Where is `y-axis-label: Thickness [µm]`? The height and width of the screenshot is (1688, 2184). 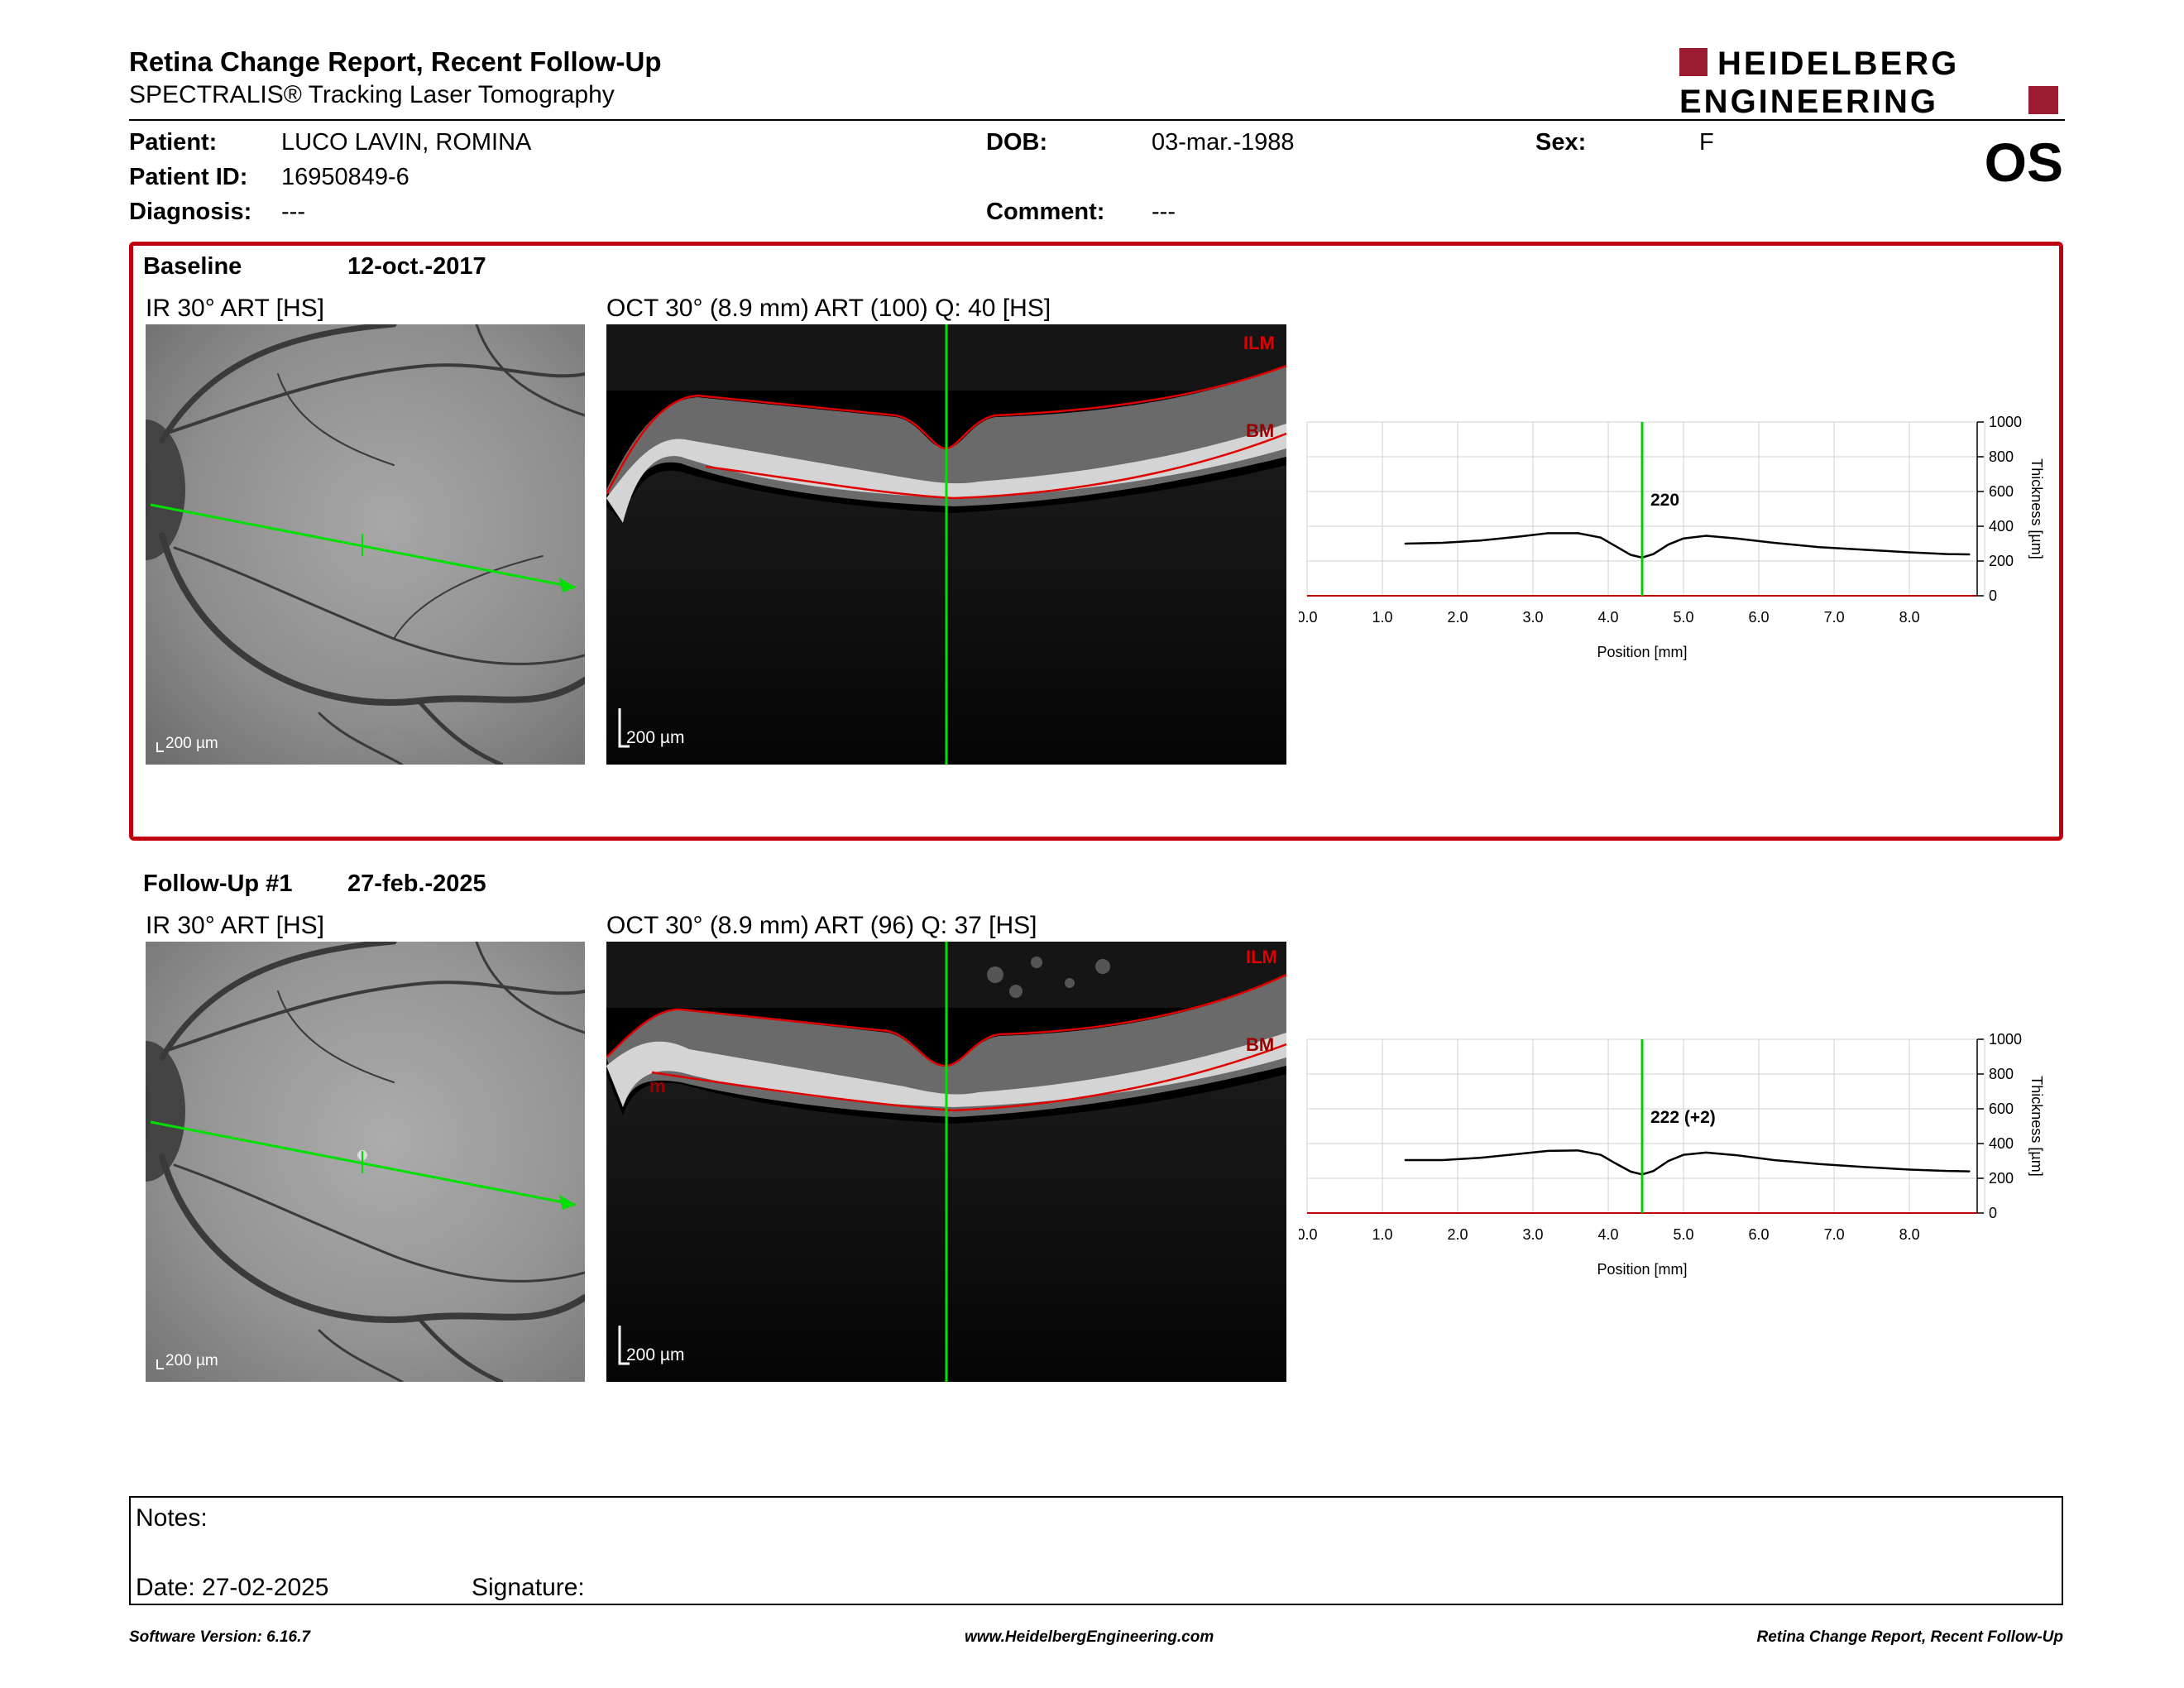
y-axis-label: Thickness [µm] is located at coordinates (2036, 1126).